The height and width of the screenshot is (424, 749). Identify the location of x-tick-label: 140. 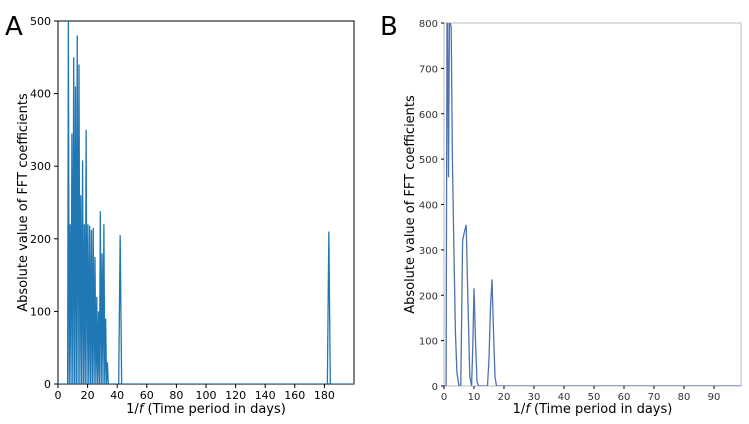
(265, 395).